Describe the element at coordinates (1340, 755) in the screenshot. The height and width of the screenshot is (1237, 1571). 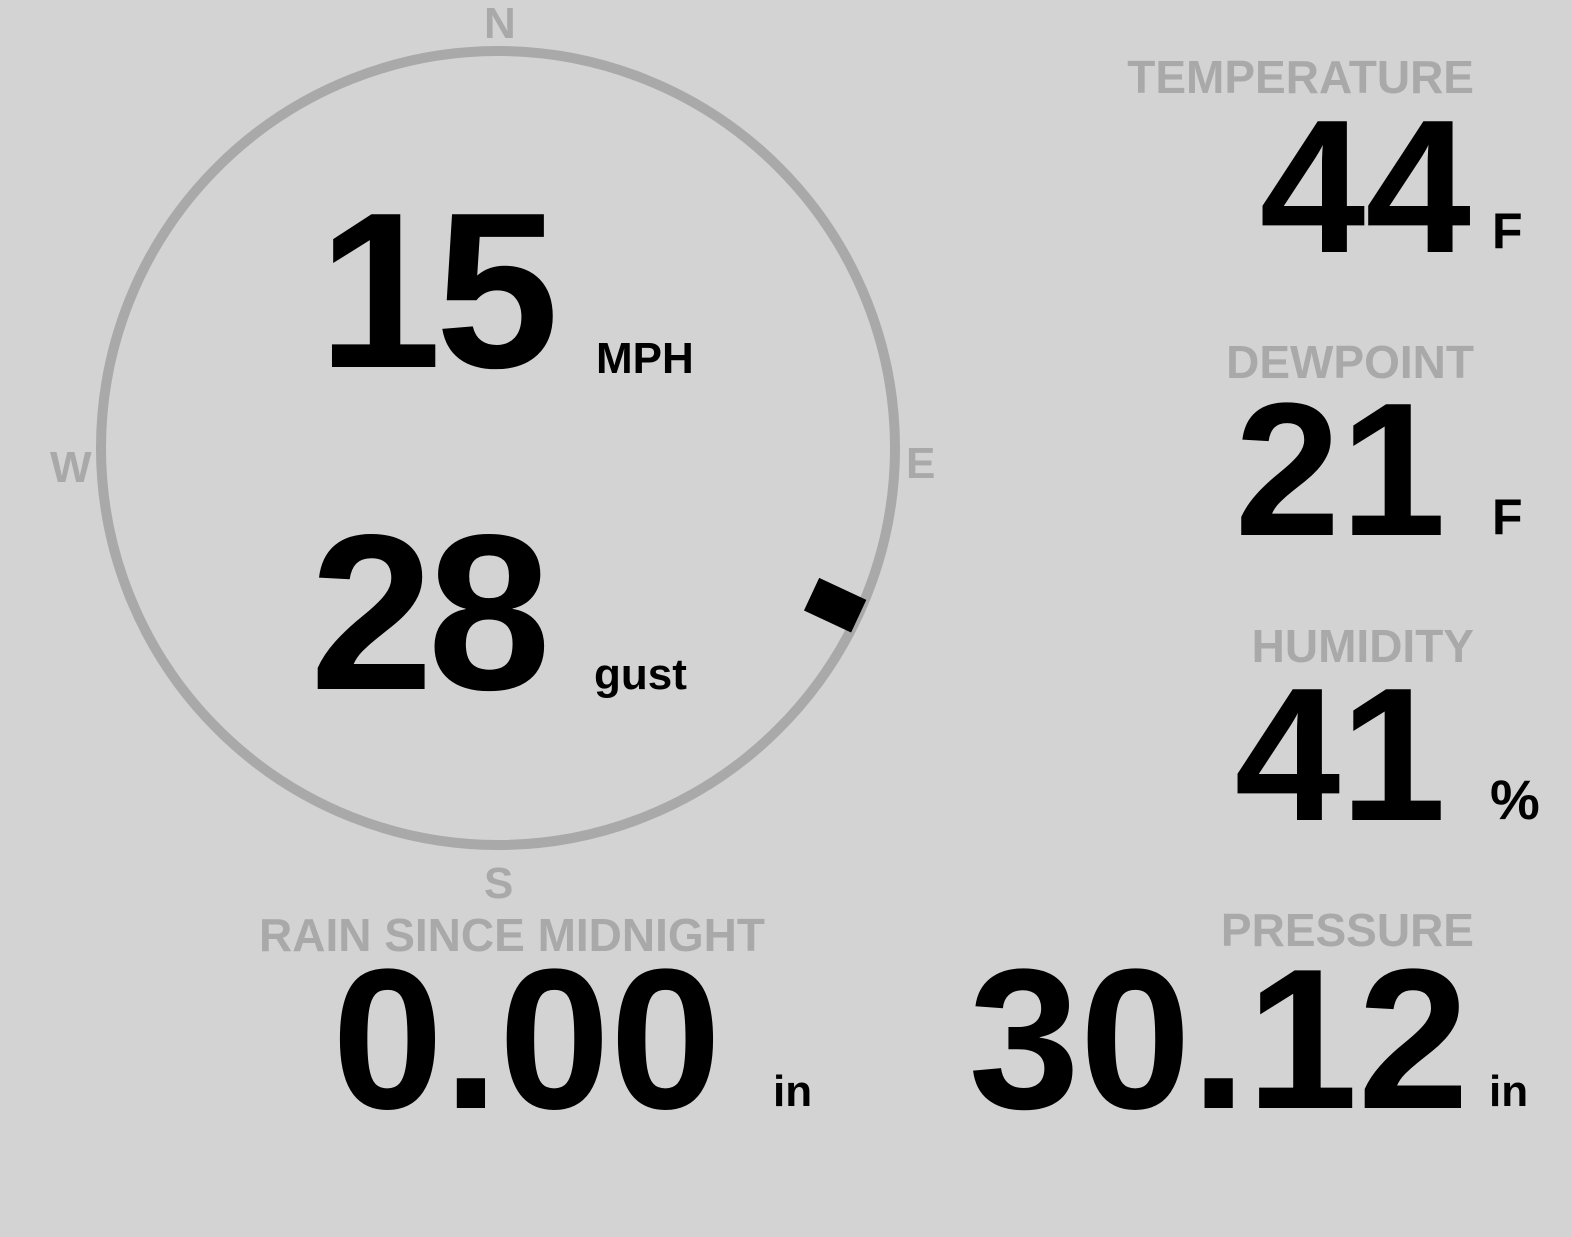
I see `humidity-value: 41` at that location.